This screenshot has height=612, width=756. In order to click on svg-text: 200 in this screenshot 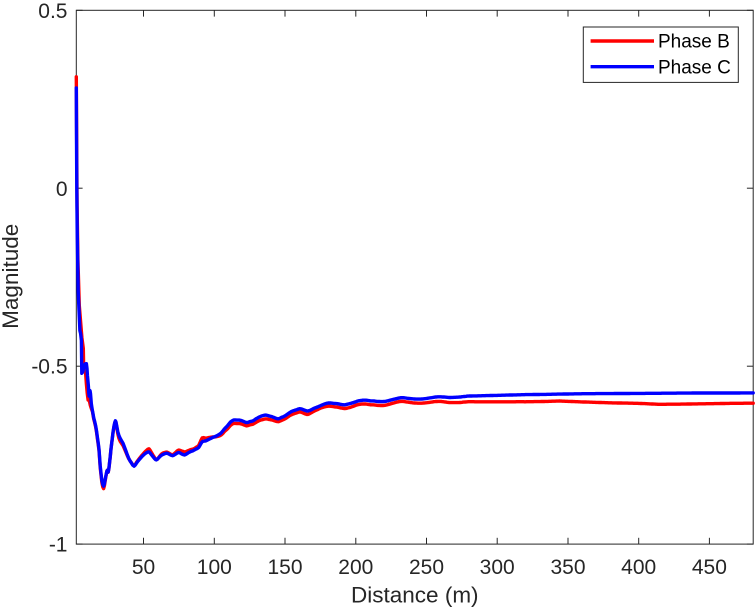, I will do `click(355, 567)`.